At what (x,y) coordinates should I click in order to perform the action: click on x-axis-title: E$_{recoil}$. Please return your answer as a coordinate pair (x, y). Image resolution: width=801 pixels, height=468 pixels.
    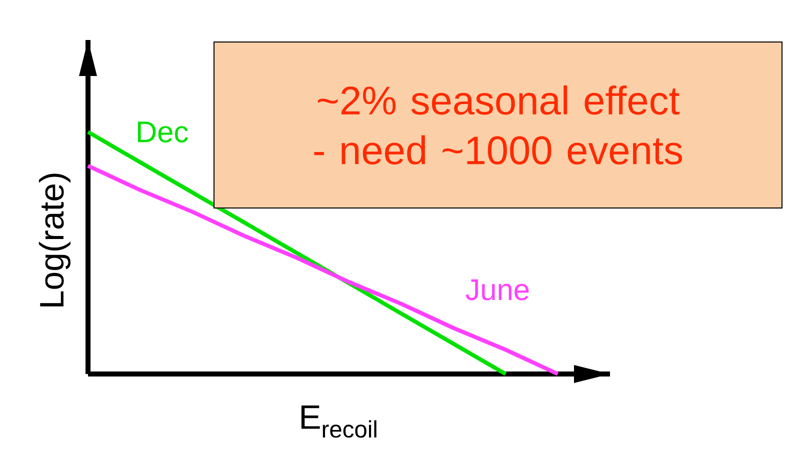
    Looking at the image, I should click on (338, 421).